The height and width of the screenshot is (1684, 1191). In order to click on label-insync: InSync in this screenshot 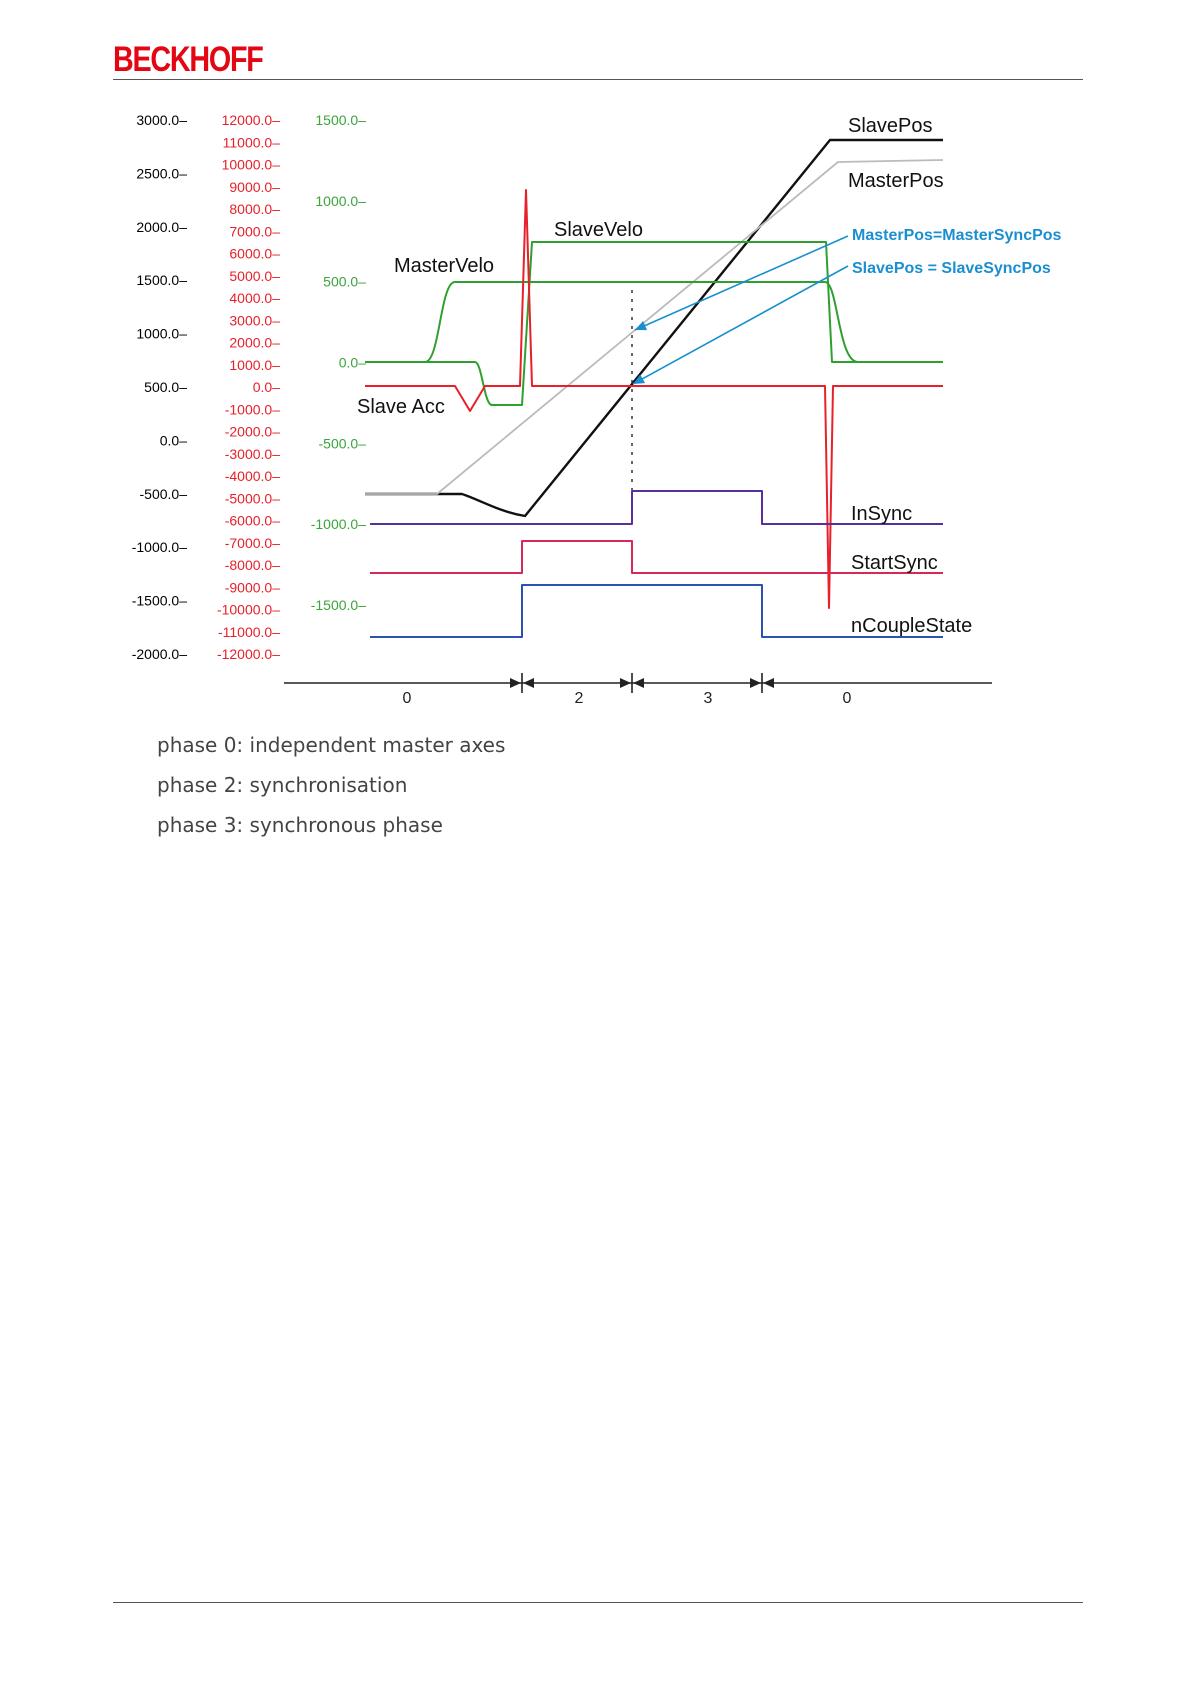, I will do `click(881, 514)`.